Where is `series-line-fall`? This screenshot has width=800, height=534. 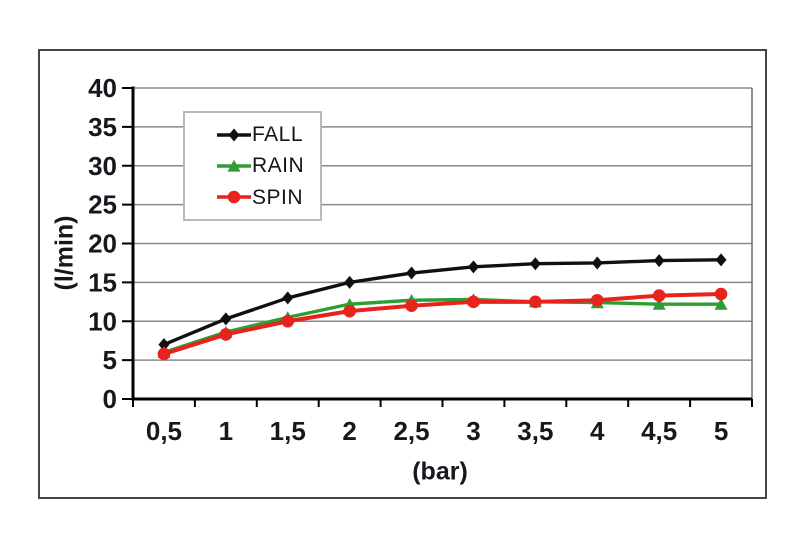 series-line-fall is located at coordinates (442, 302).